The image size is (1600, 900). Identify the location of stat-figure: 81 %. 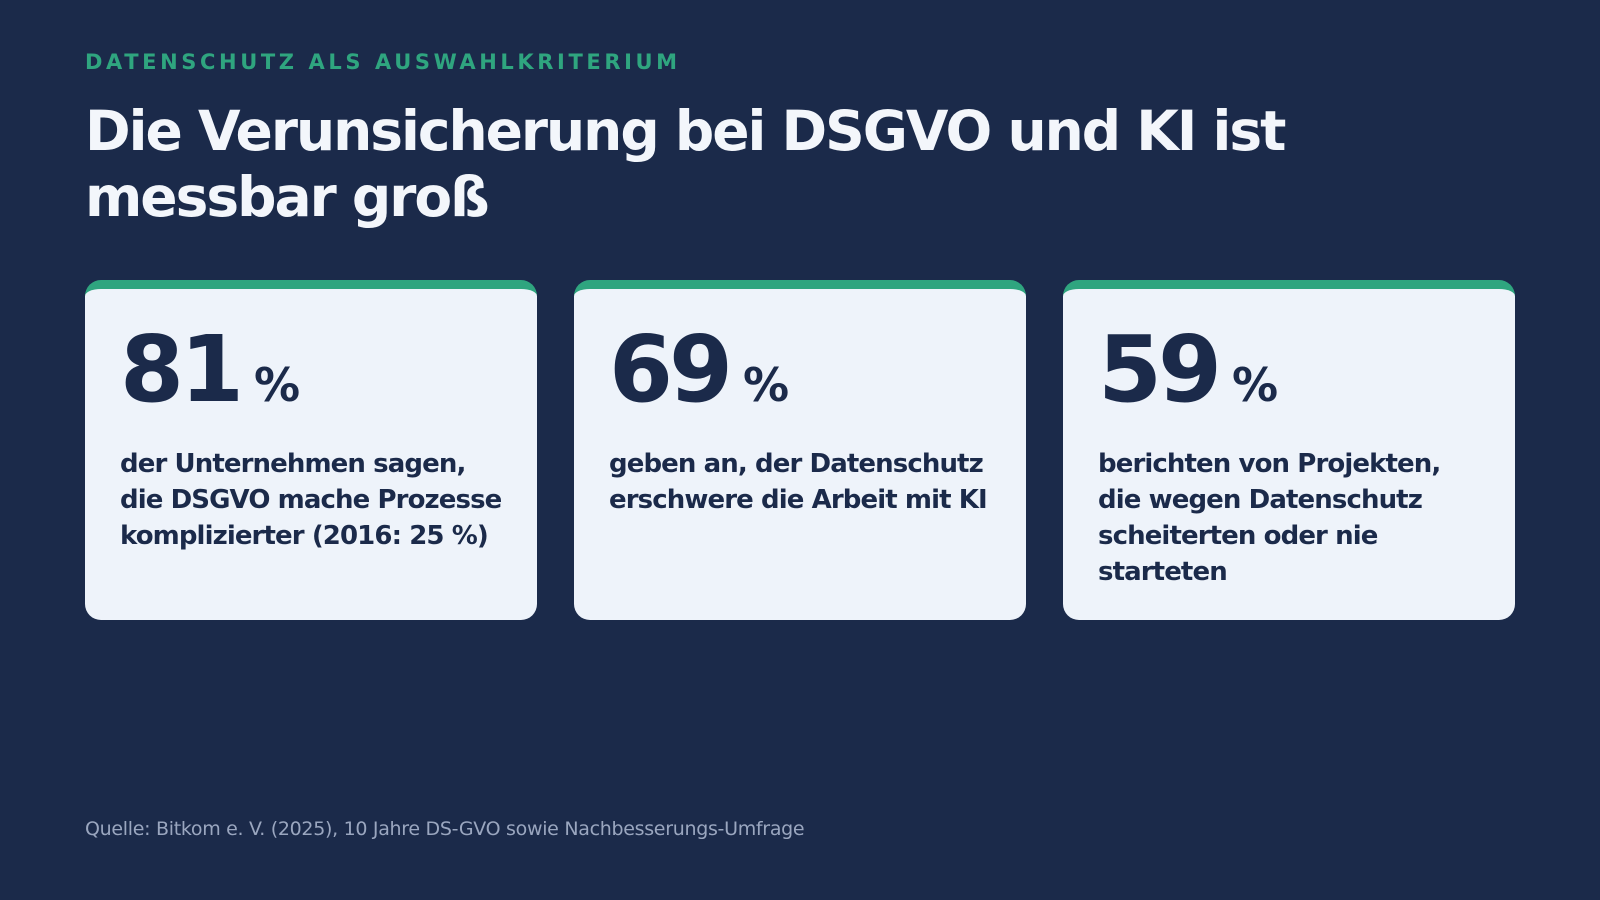
(313, 369).